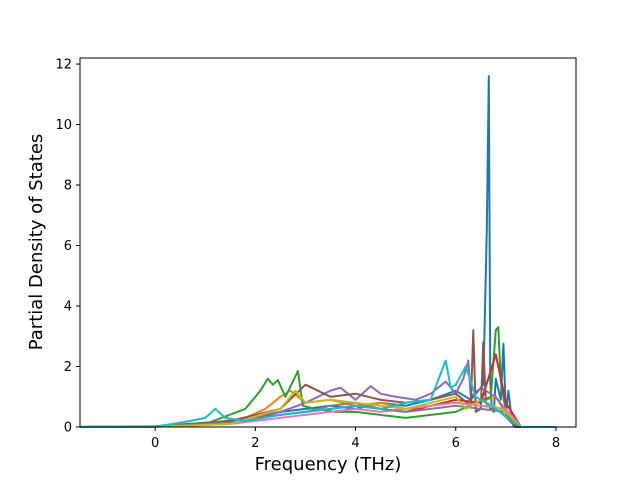  What do you see at coordinates (355, 443) in the screenshot?
I see `x-tick-label: 4` at bounding box center [355, 443].